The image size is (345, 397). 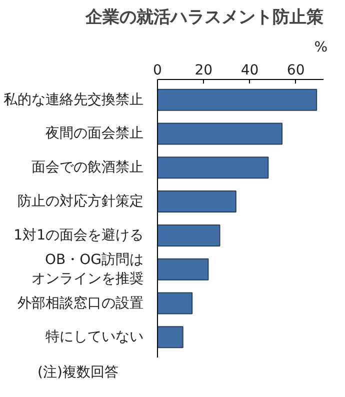 What do you see at coordinates (95, 337) in the screenshot?
I see `y-tick-label: 特にしていない` at bounding box center [95, 337].